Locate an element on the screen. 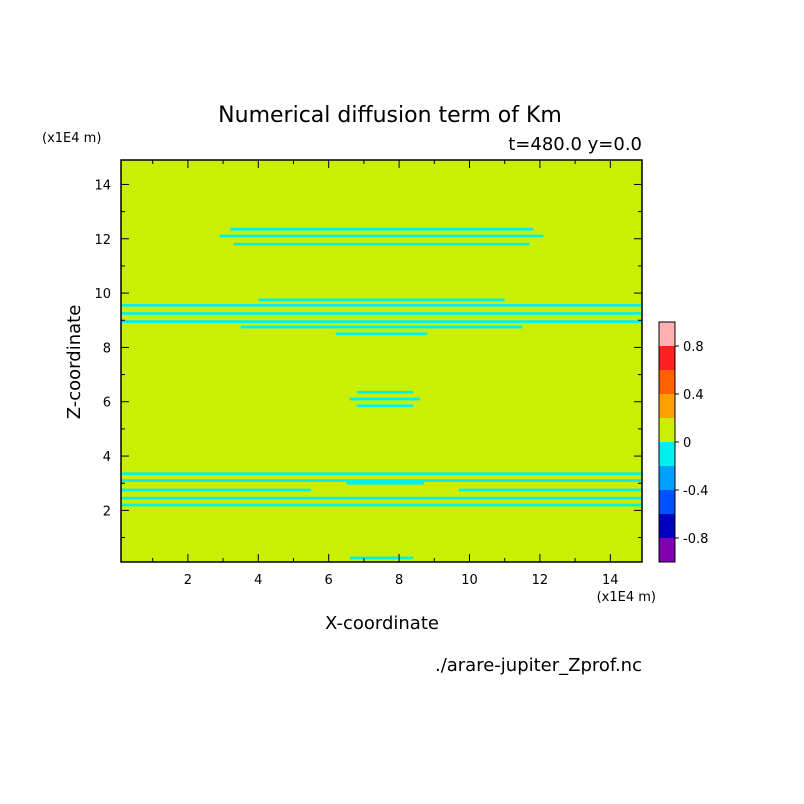 The image size is (804, 804). footer-filename: ./arare-jupiter_Zprof.nc is located at coordinates (538, 665).